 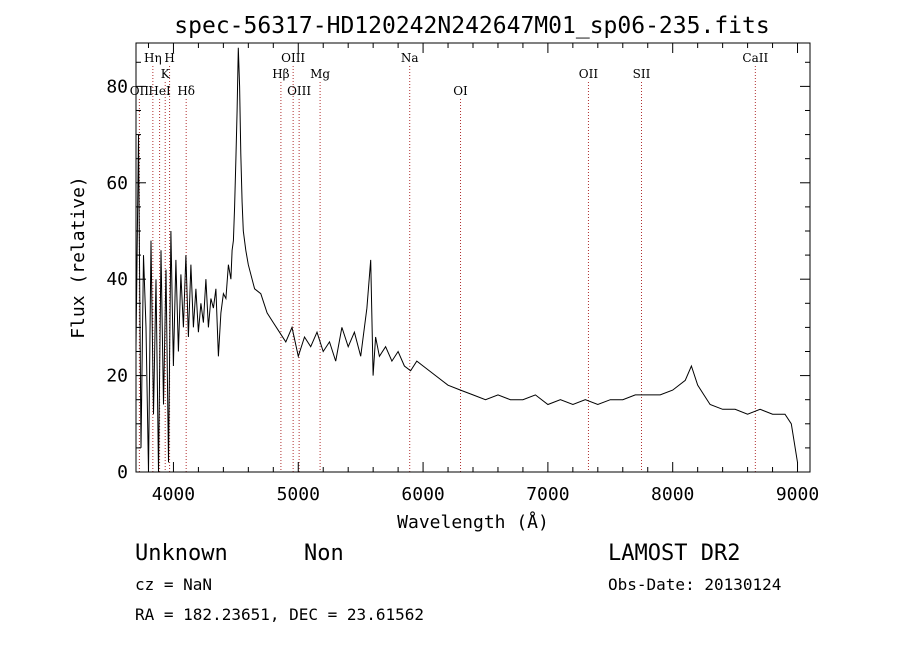 I want to click on redshift-cz: cz = NaN, so click(x=173, y=584).